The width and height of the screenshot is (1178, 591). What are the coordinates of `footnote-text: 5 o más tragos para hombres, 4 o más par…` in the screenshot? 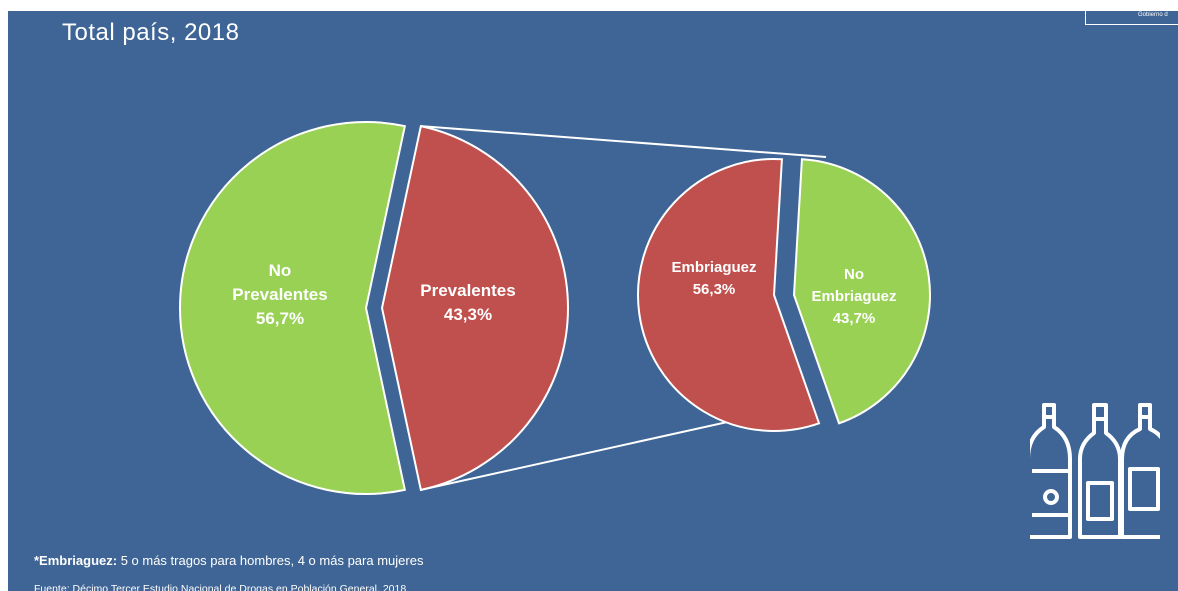 It's located at (270, 560).